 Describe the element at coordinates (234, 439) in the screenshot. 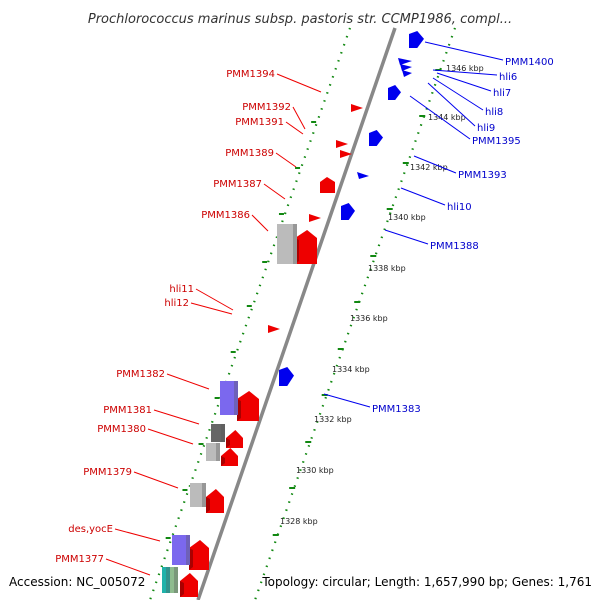

I see `gene-mark-pmm1381` at that location.